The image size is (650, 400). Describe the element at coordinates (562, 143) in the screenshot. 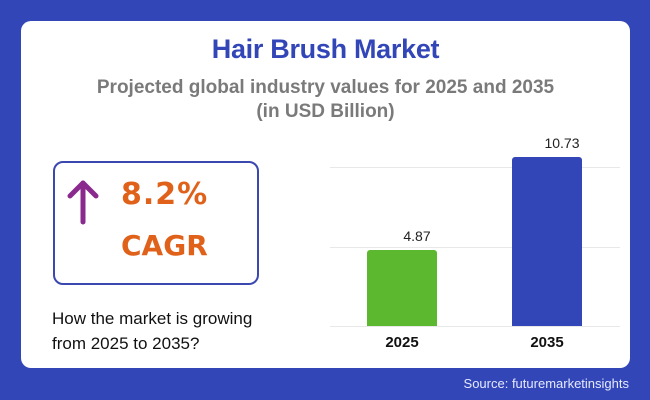

I see `bar-value-label-2035: 10.73` at that location.